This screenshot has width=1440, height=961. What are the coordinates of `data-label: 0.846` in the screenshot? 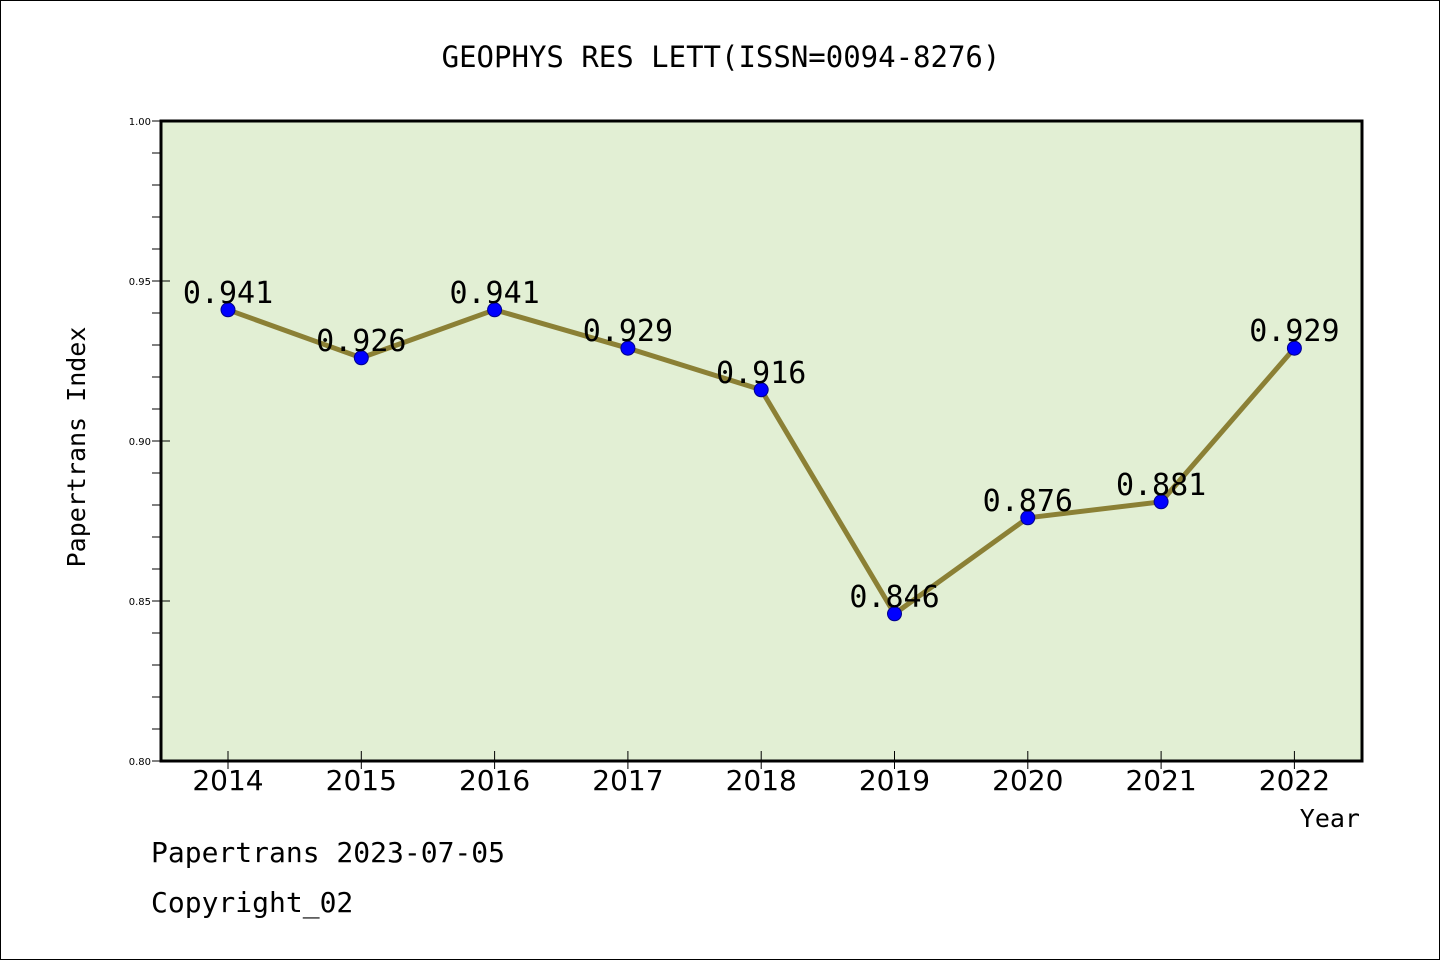 It's located at (894, 597).